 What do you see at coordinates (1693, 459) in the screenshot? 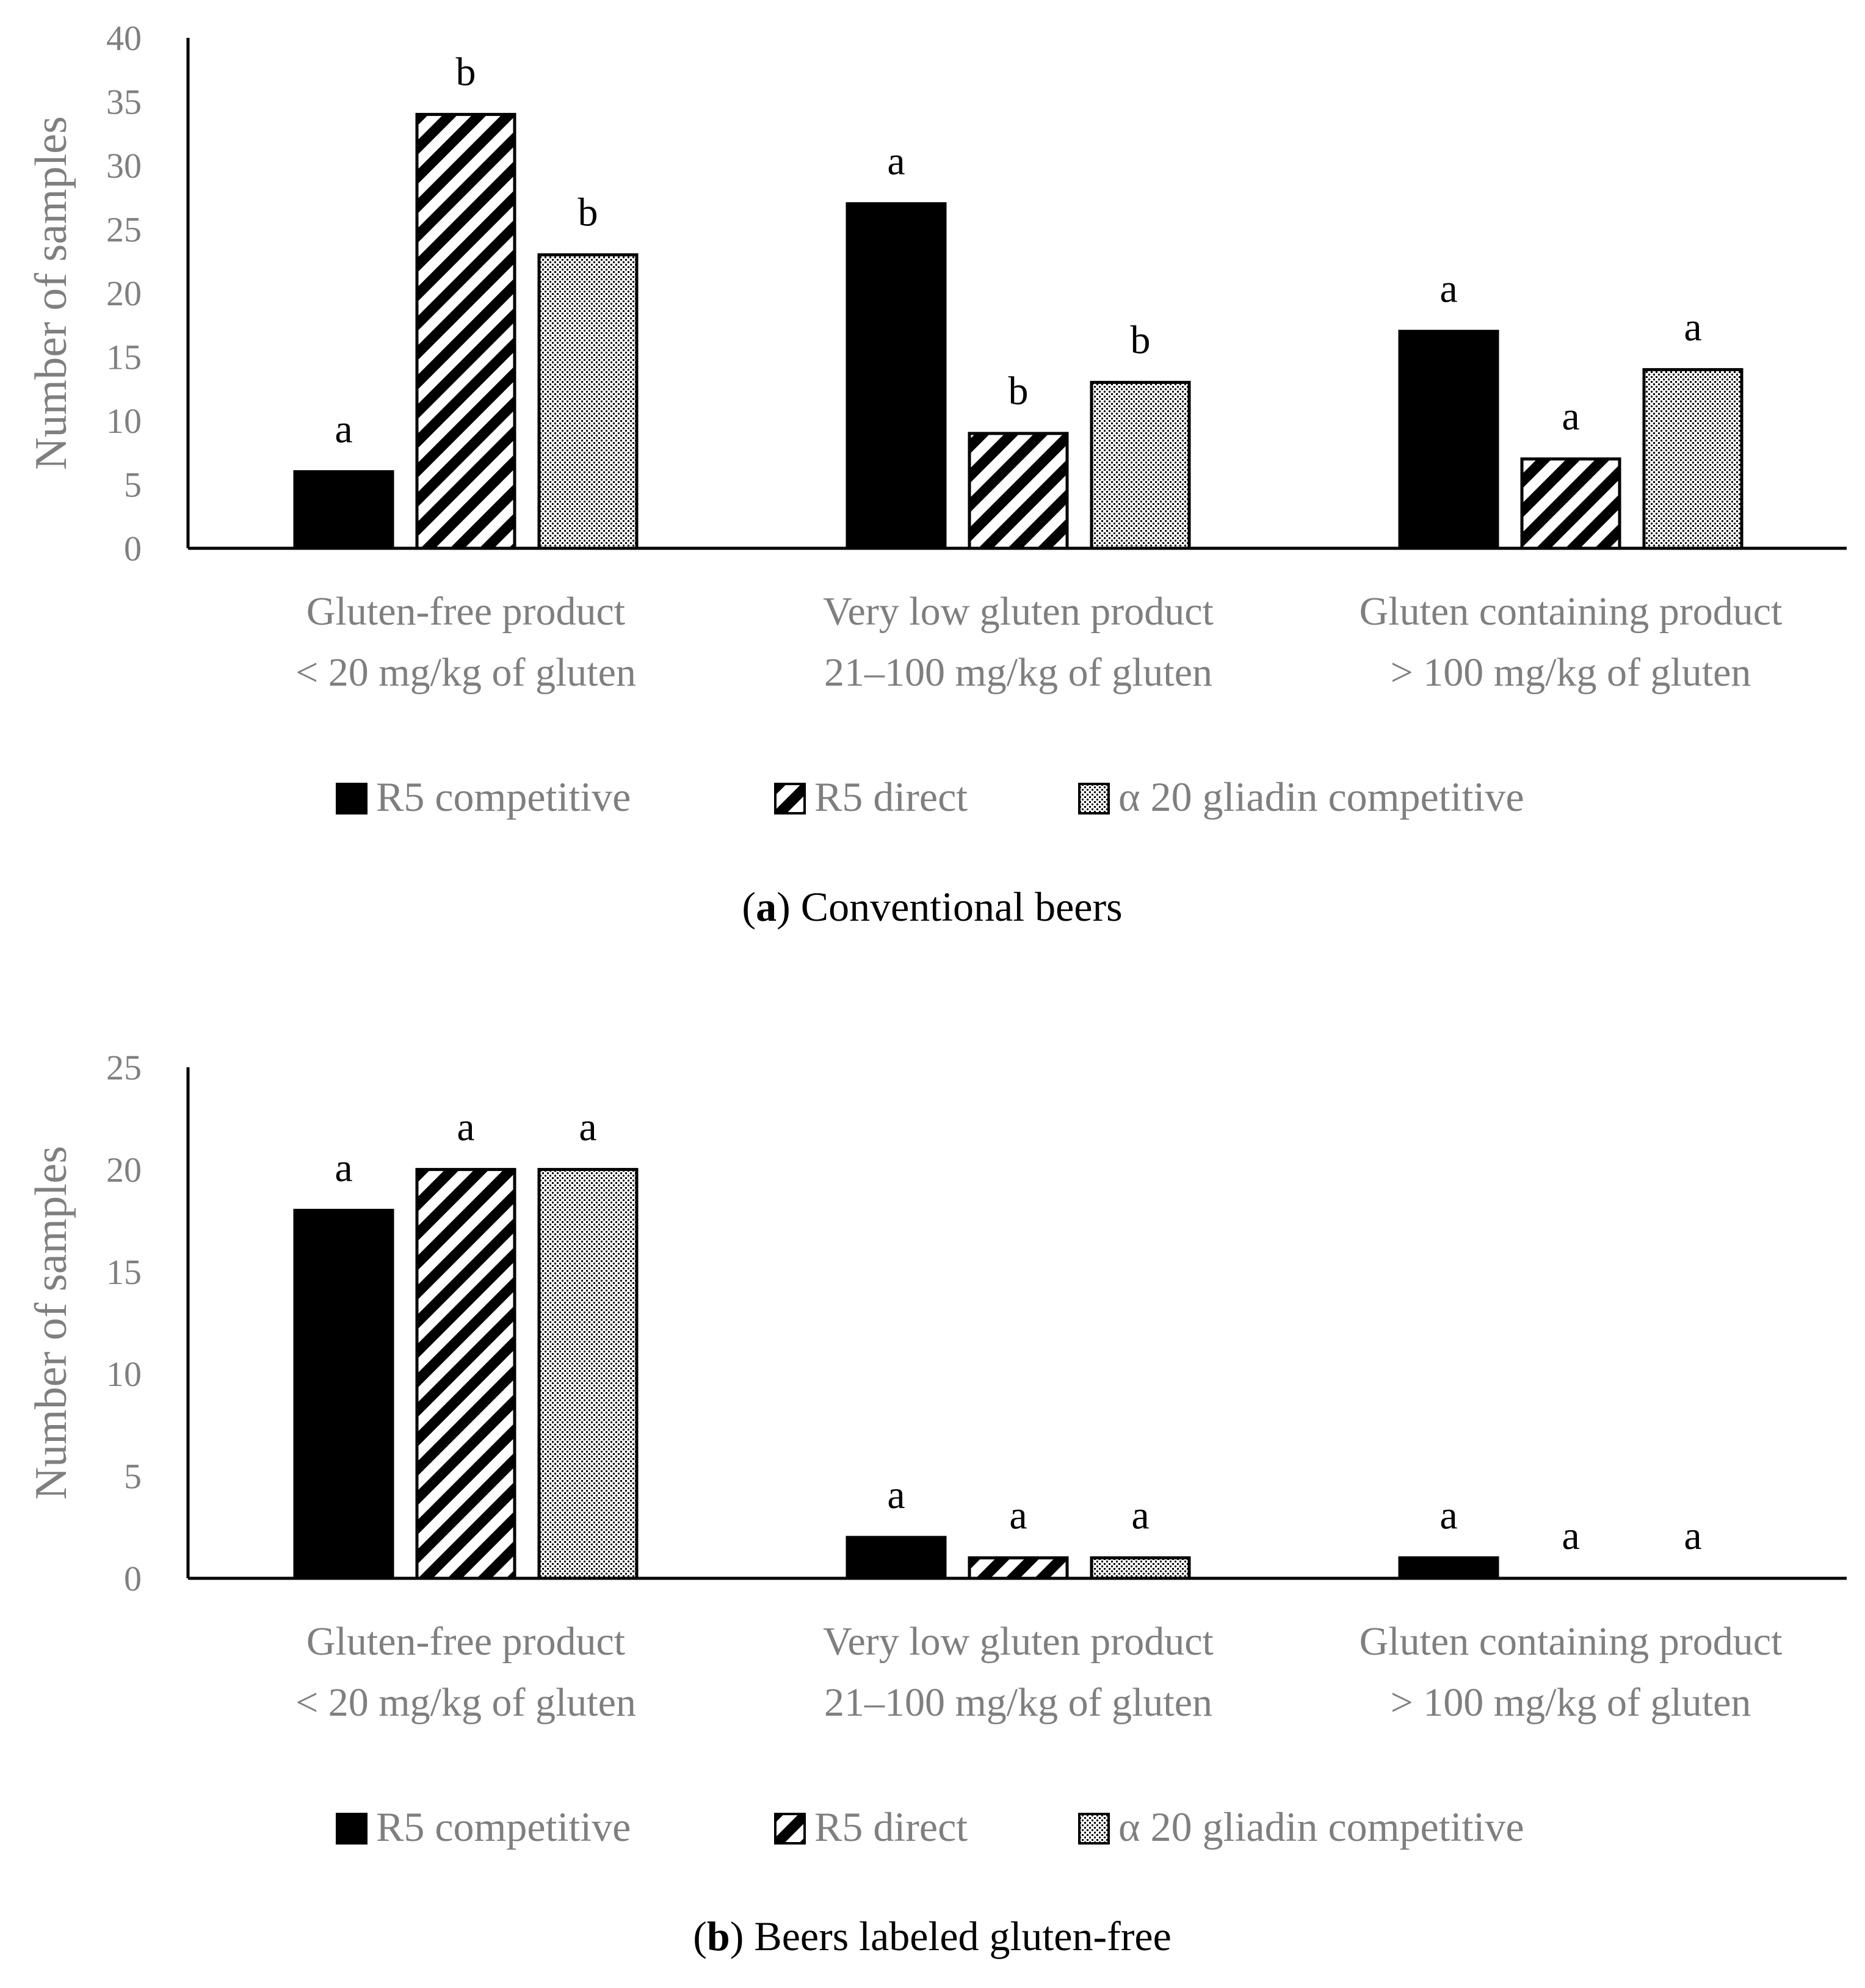
I see `bar-dots-cat3` at bounding box center [1693, 459].